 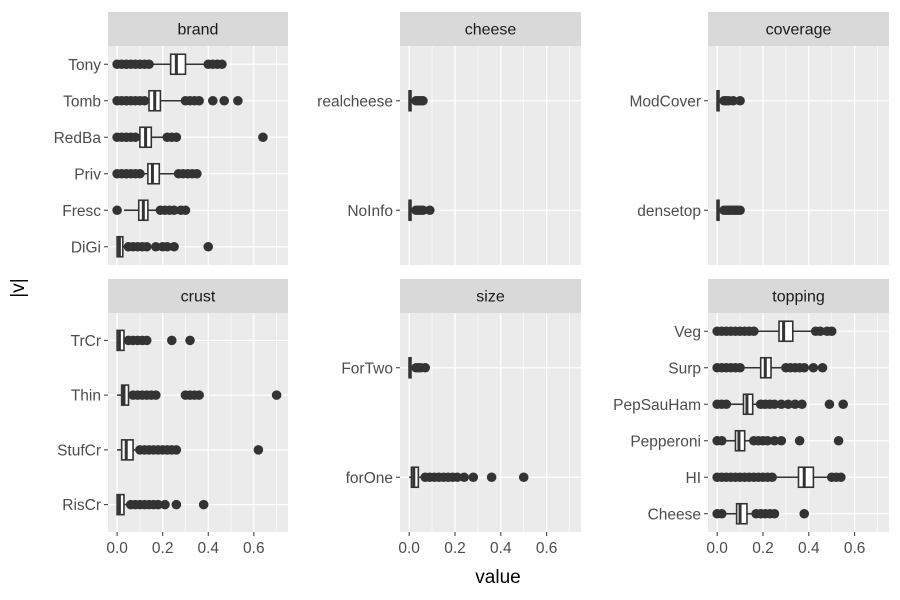 What do you see at coordinates (78, 138) in the screenshot?
I see `y-tick-label-RedBa: RedBa` at bounding box center [78, 138].